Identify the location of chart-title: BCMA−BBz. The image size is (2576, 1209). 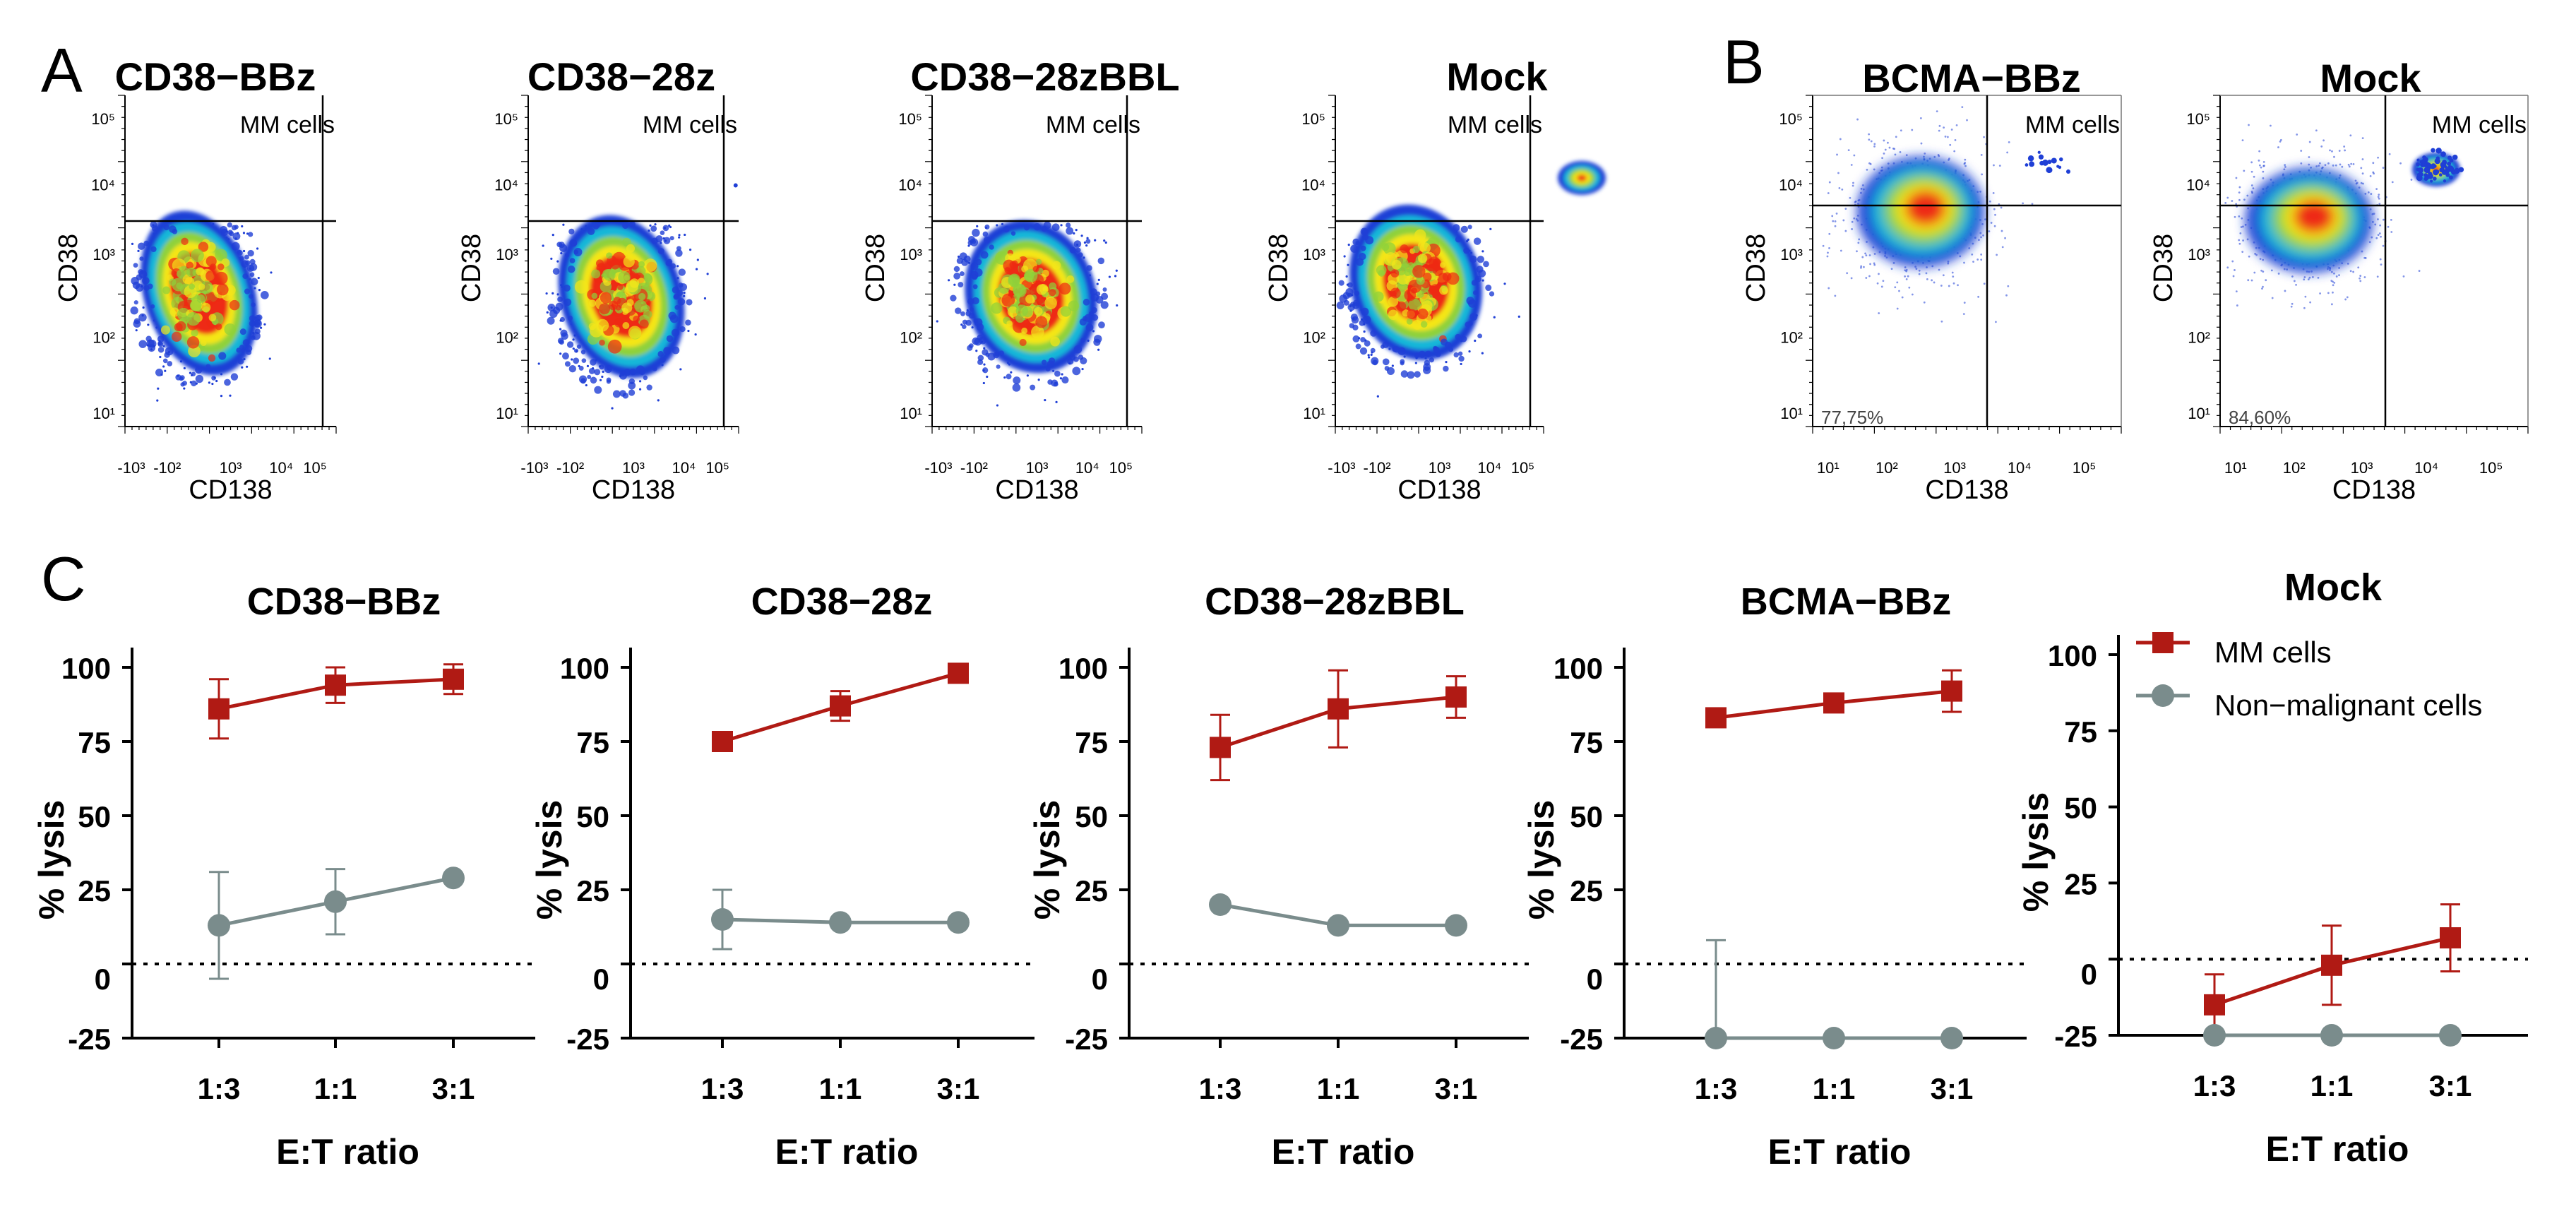
(1846, 601).